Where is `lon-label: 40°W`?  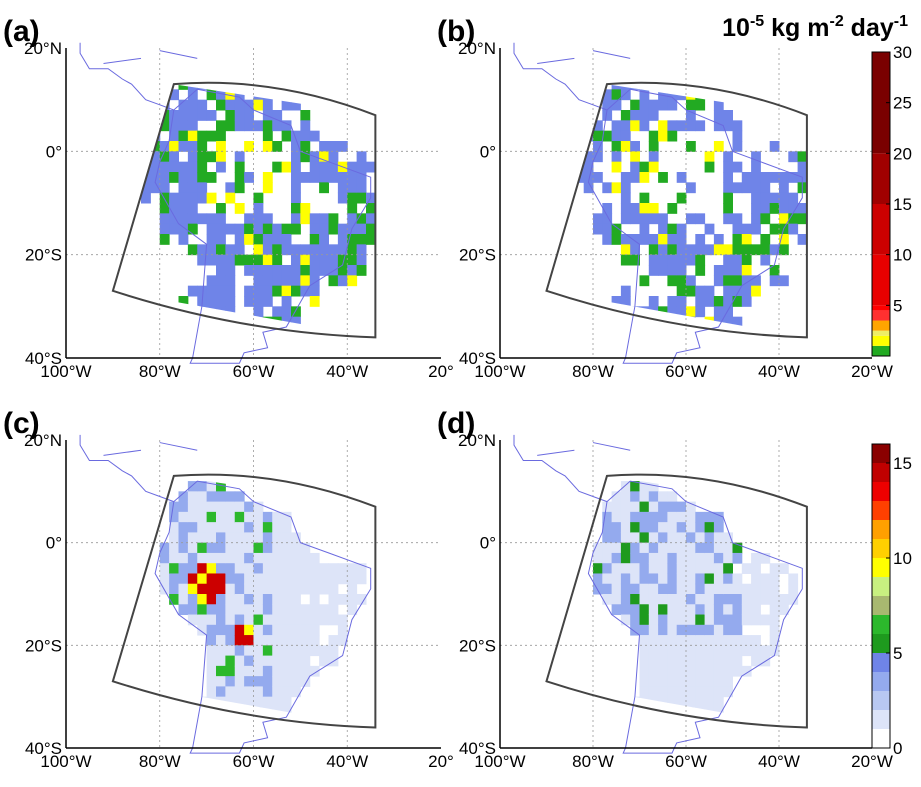
lon-label: 40°W is located at coordinates (347, 761).